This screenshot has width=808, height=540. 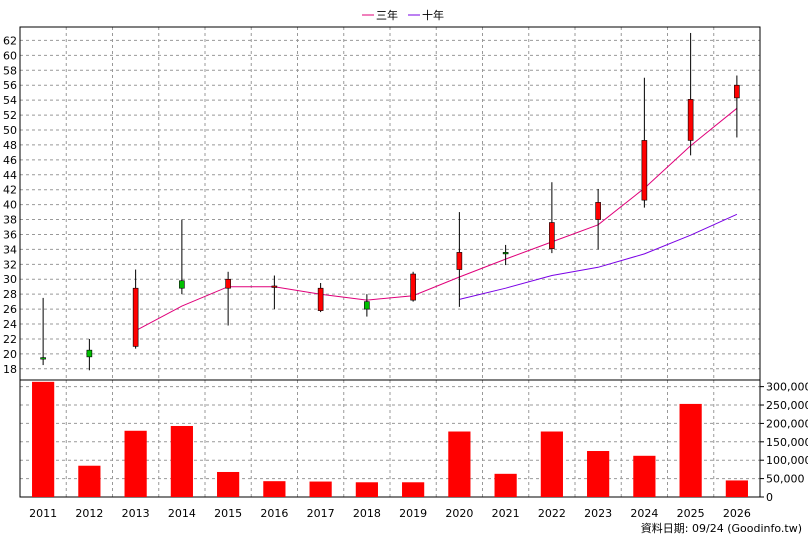 What do you see at coordinates (10, 369) in the screenshot?
I see `price-tick-label: 18` at bounding box center [10, 369].